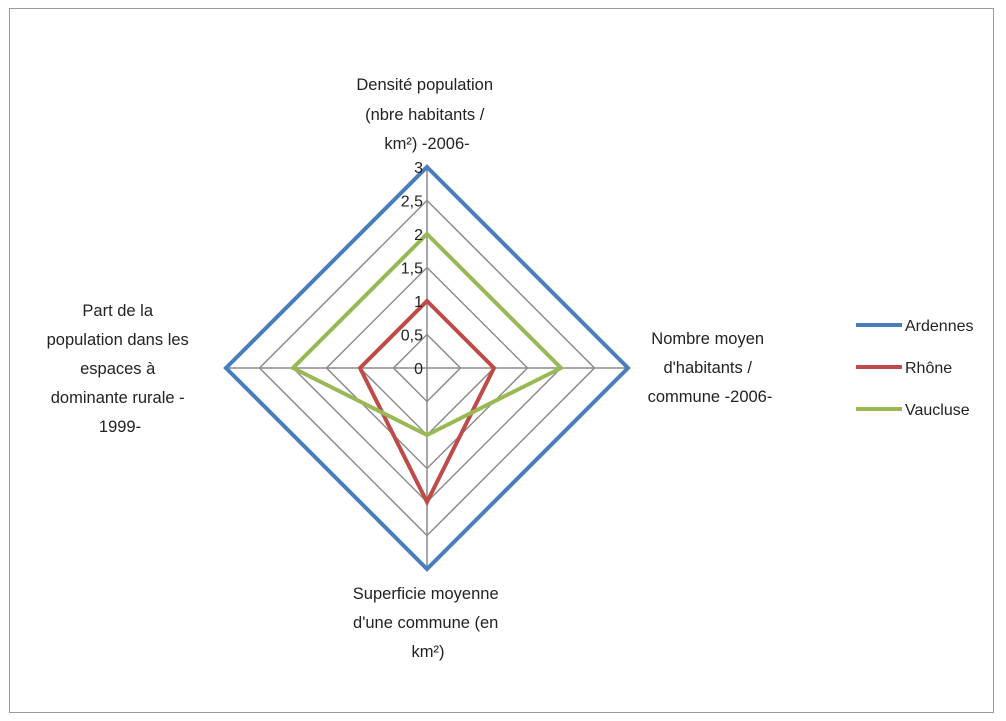 Image resolution: width=1006 pixels, height=721 pixels. I want to click on legend-item-rhone: Rhône, so click(904, 368).